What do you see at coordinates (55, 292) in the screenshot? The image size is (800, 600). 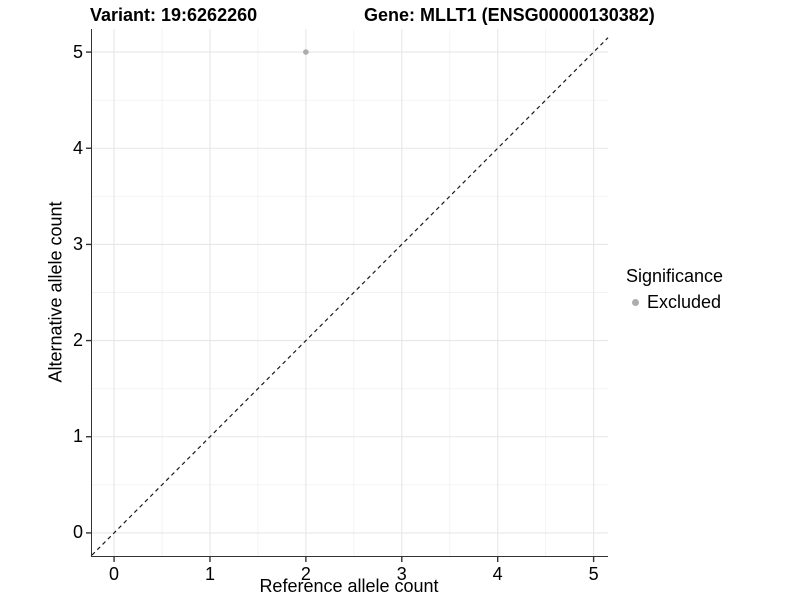 I see `y-axis-title: Alternative allele count` at bounding box center [55, 292].